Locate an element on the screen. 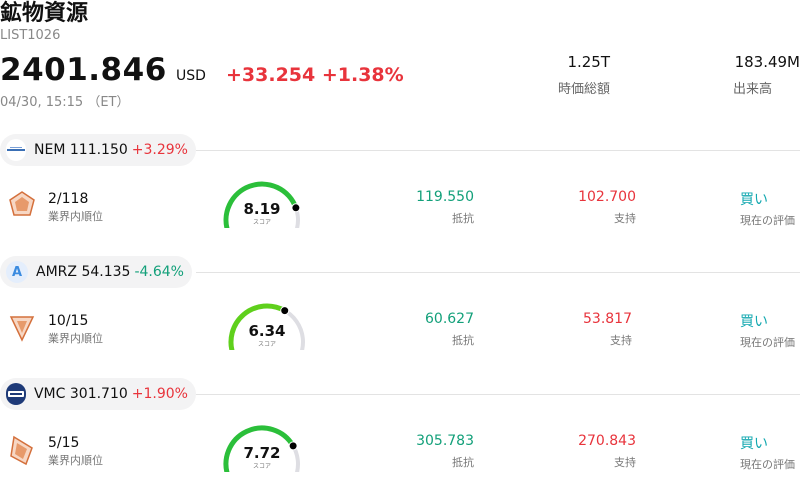 The image size is (800, 488). timestamp: 04/30, 15:15 （ET） is located at coordinates (65, 102).